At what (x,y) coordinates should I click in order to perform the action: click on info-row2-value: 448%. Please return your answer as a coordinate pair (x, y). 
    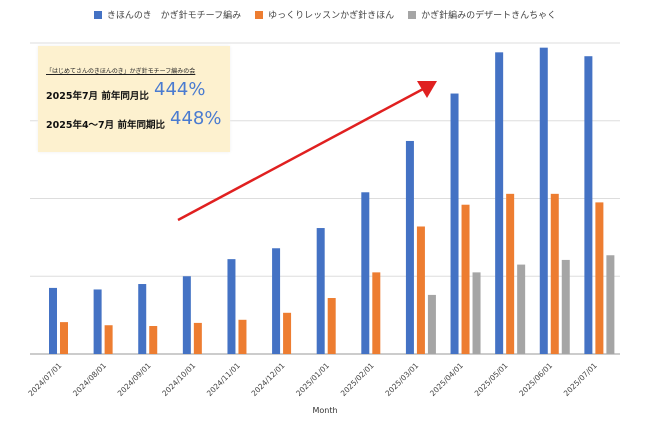
    Looking at the image, I should click on (196, 118).